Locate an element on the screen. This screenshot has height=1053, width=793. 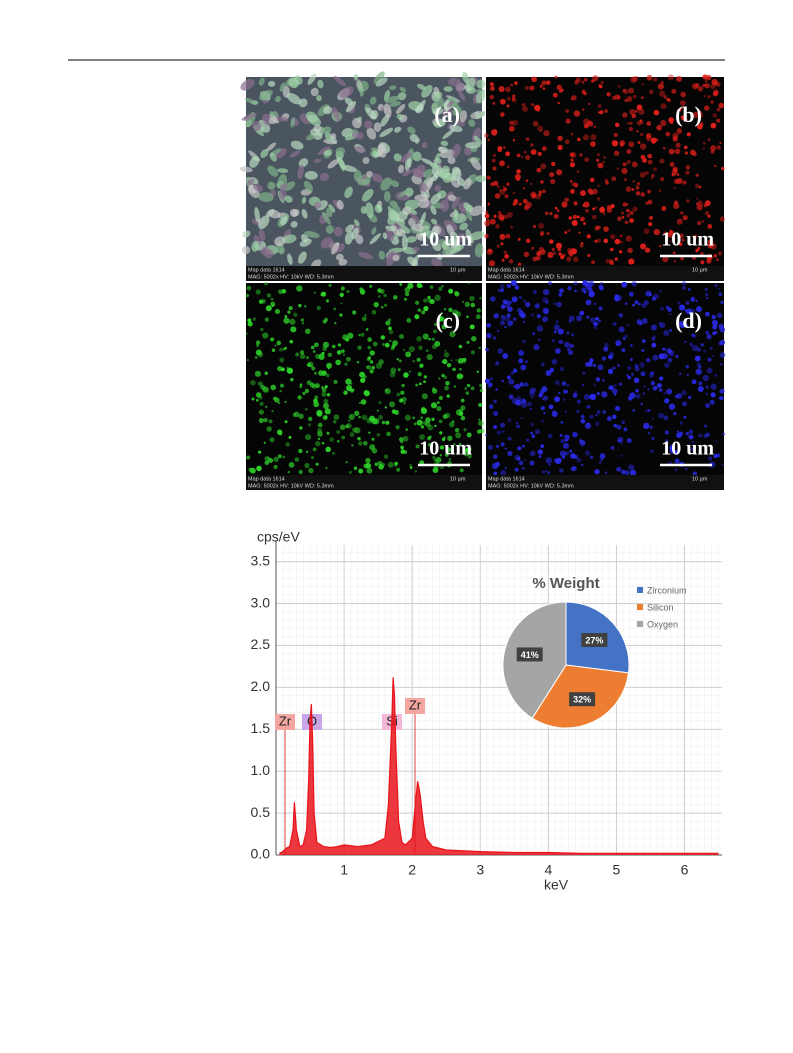
legend-label: Zirconium is located at coordinates (667, 590).